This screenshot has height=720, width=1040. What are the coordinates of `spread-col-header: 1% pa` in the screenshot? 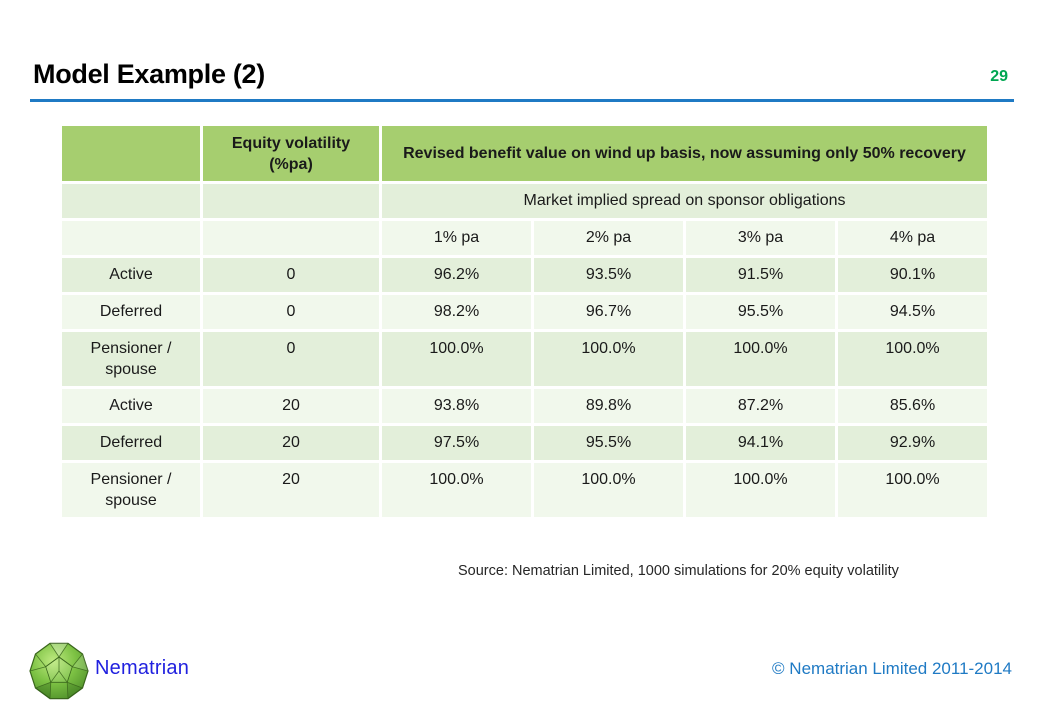 It's located at (456, 238).